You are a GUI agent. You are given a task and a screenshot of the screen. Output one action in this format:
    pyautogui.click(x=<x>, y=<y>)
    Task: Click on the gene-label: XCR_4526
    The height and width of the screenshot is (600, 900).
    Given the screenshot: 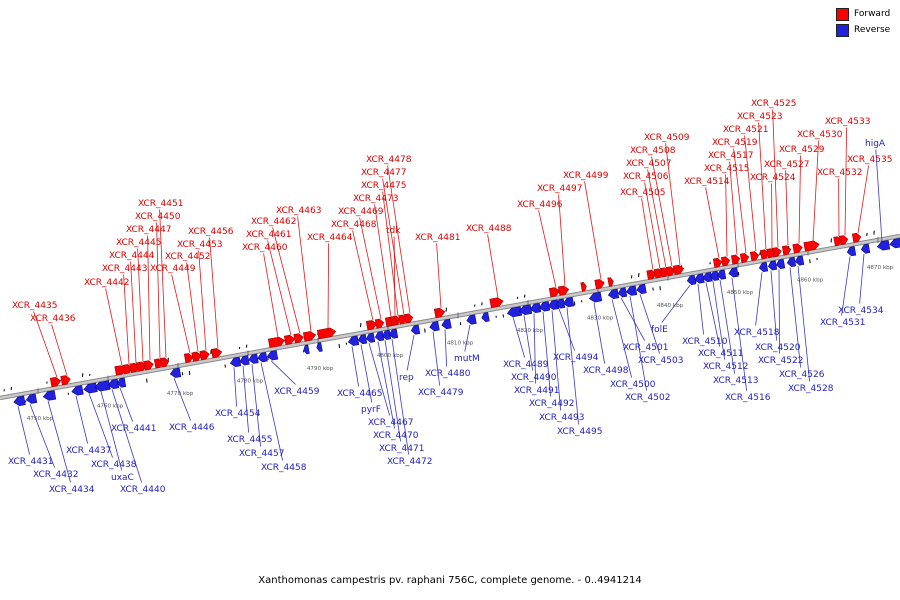 What is the action you would take?
    pyautogui.click(x=802, y=375)
    